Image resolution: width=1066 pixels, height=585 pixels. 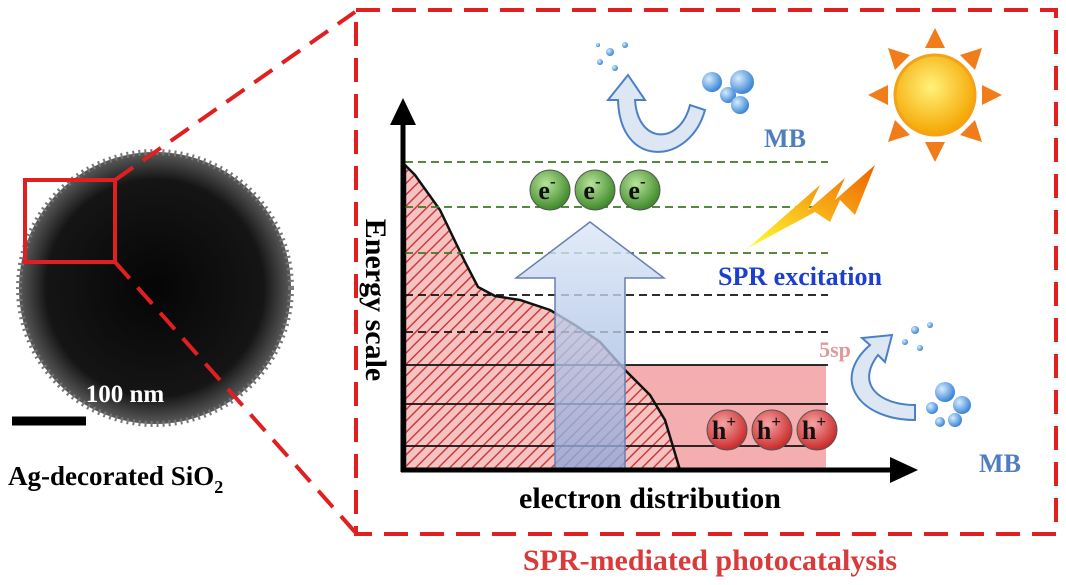 I want to click on sun-core, so click(x=935, y=95).